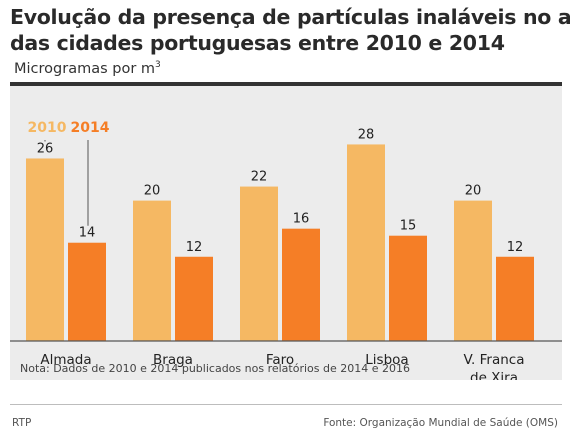 This screenshot has height=437, width=570. I want to click on bar-2014-faro, so click(301, 284).